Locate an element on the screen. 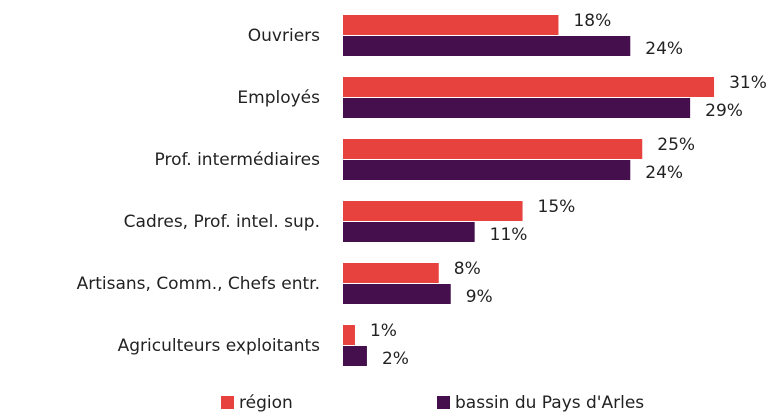 The width and height of the screenshot is (778, 416). value-label: 11% is located at coordinates (509, 235).